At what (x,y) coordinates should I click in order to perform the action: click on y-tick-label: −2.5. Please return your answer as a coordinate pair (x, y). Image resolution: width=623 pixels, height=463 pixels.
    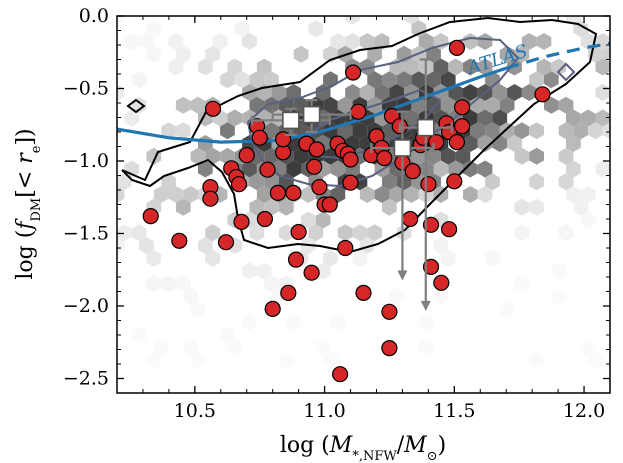
    Looking at the image, I should click on (86, 379).